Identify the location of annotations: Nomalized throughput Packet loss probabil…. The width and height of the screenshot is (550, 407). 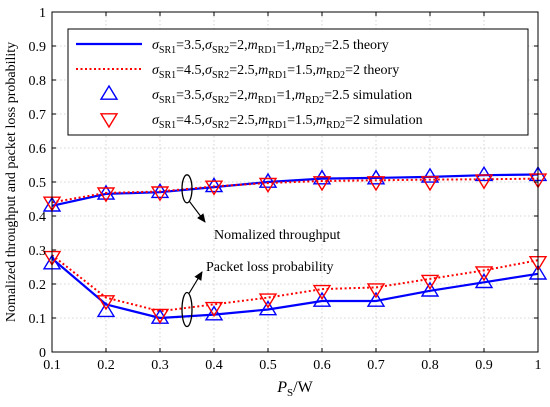
(260, 251).